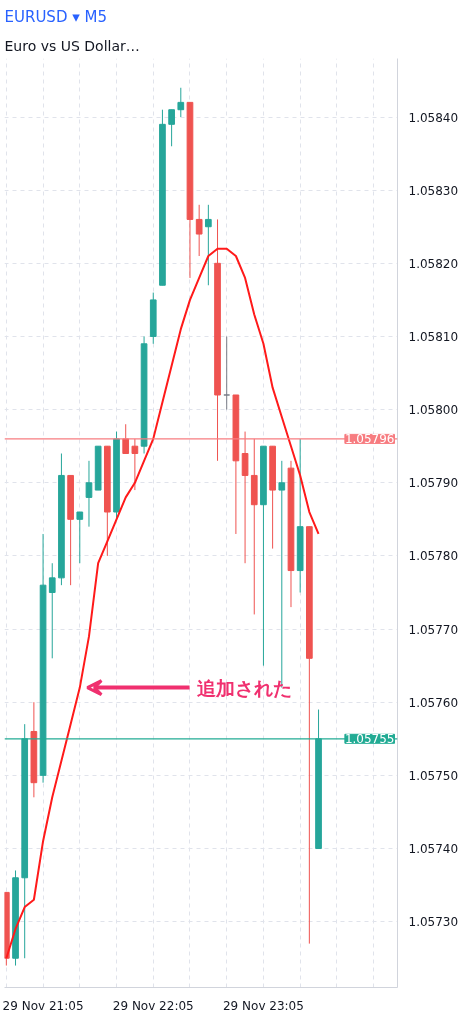  What do you see at coordinates (55, 16) in the screenshot?
I see `chart-title: EURUSD ▾ M5` at bounding box center [55, 16].